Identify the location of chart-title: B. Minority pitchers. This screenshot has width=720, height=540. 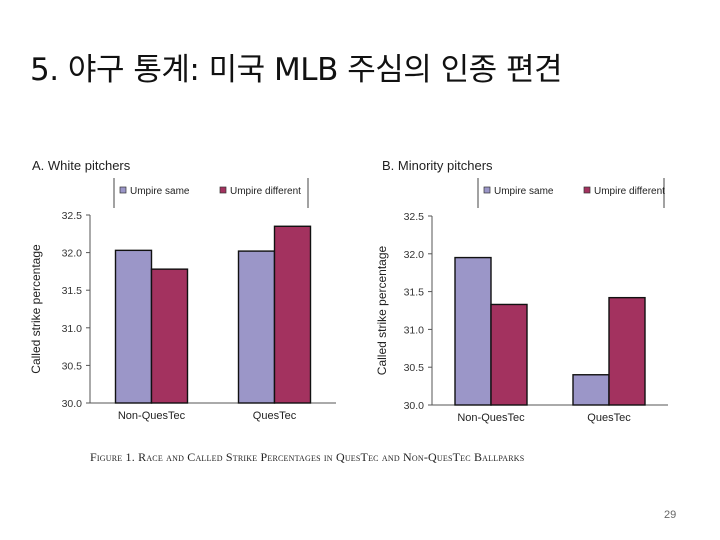
(437, 165).